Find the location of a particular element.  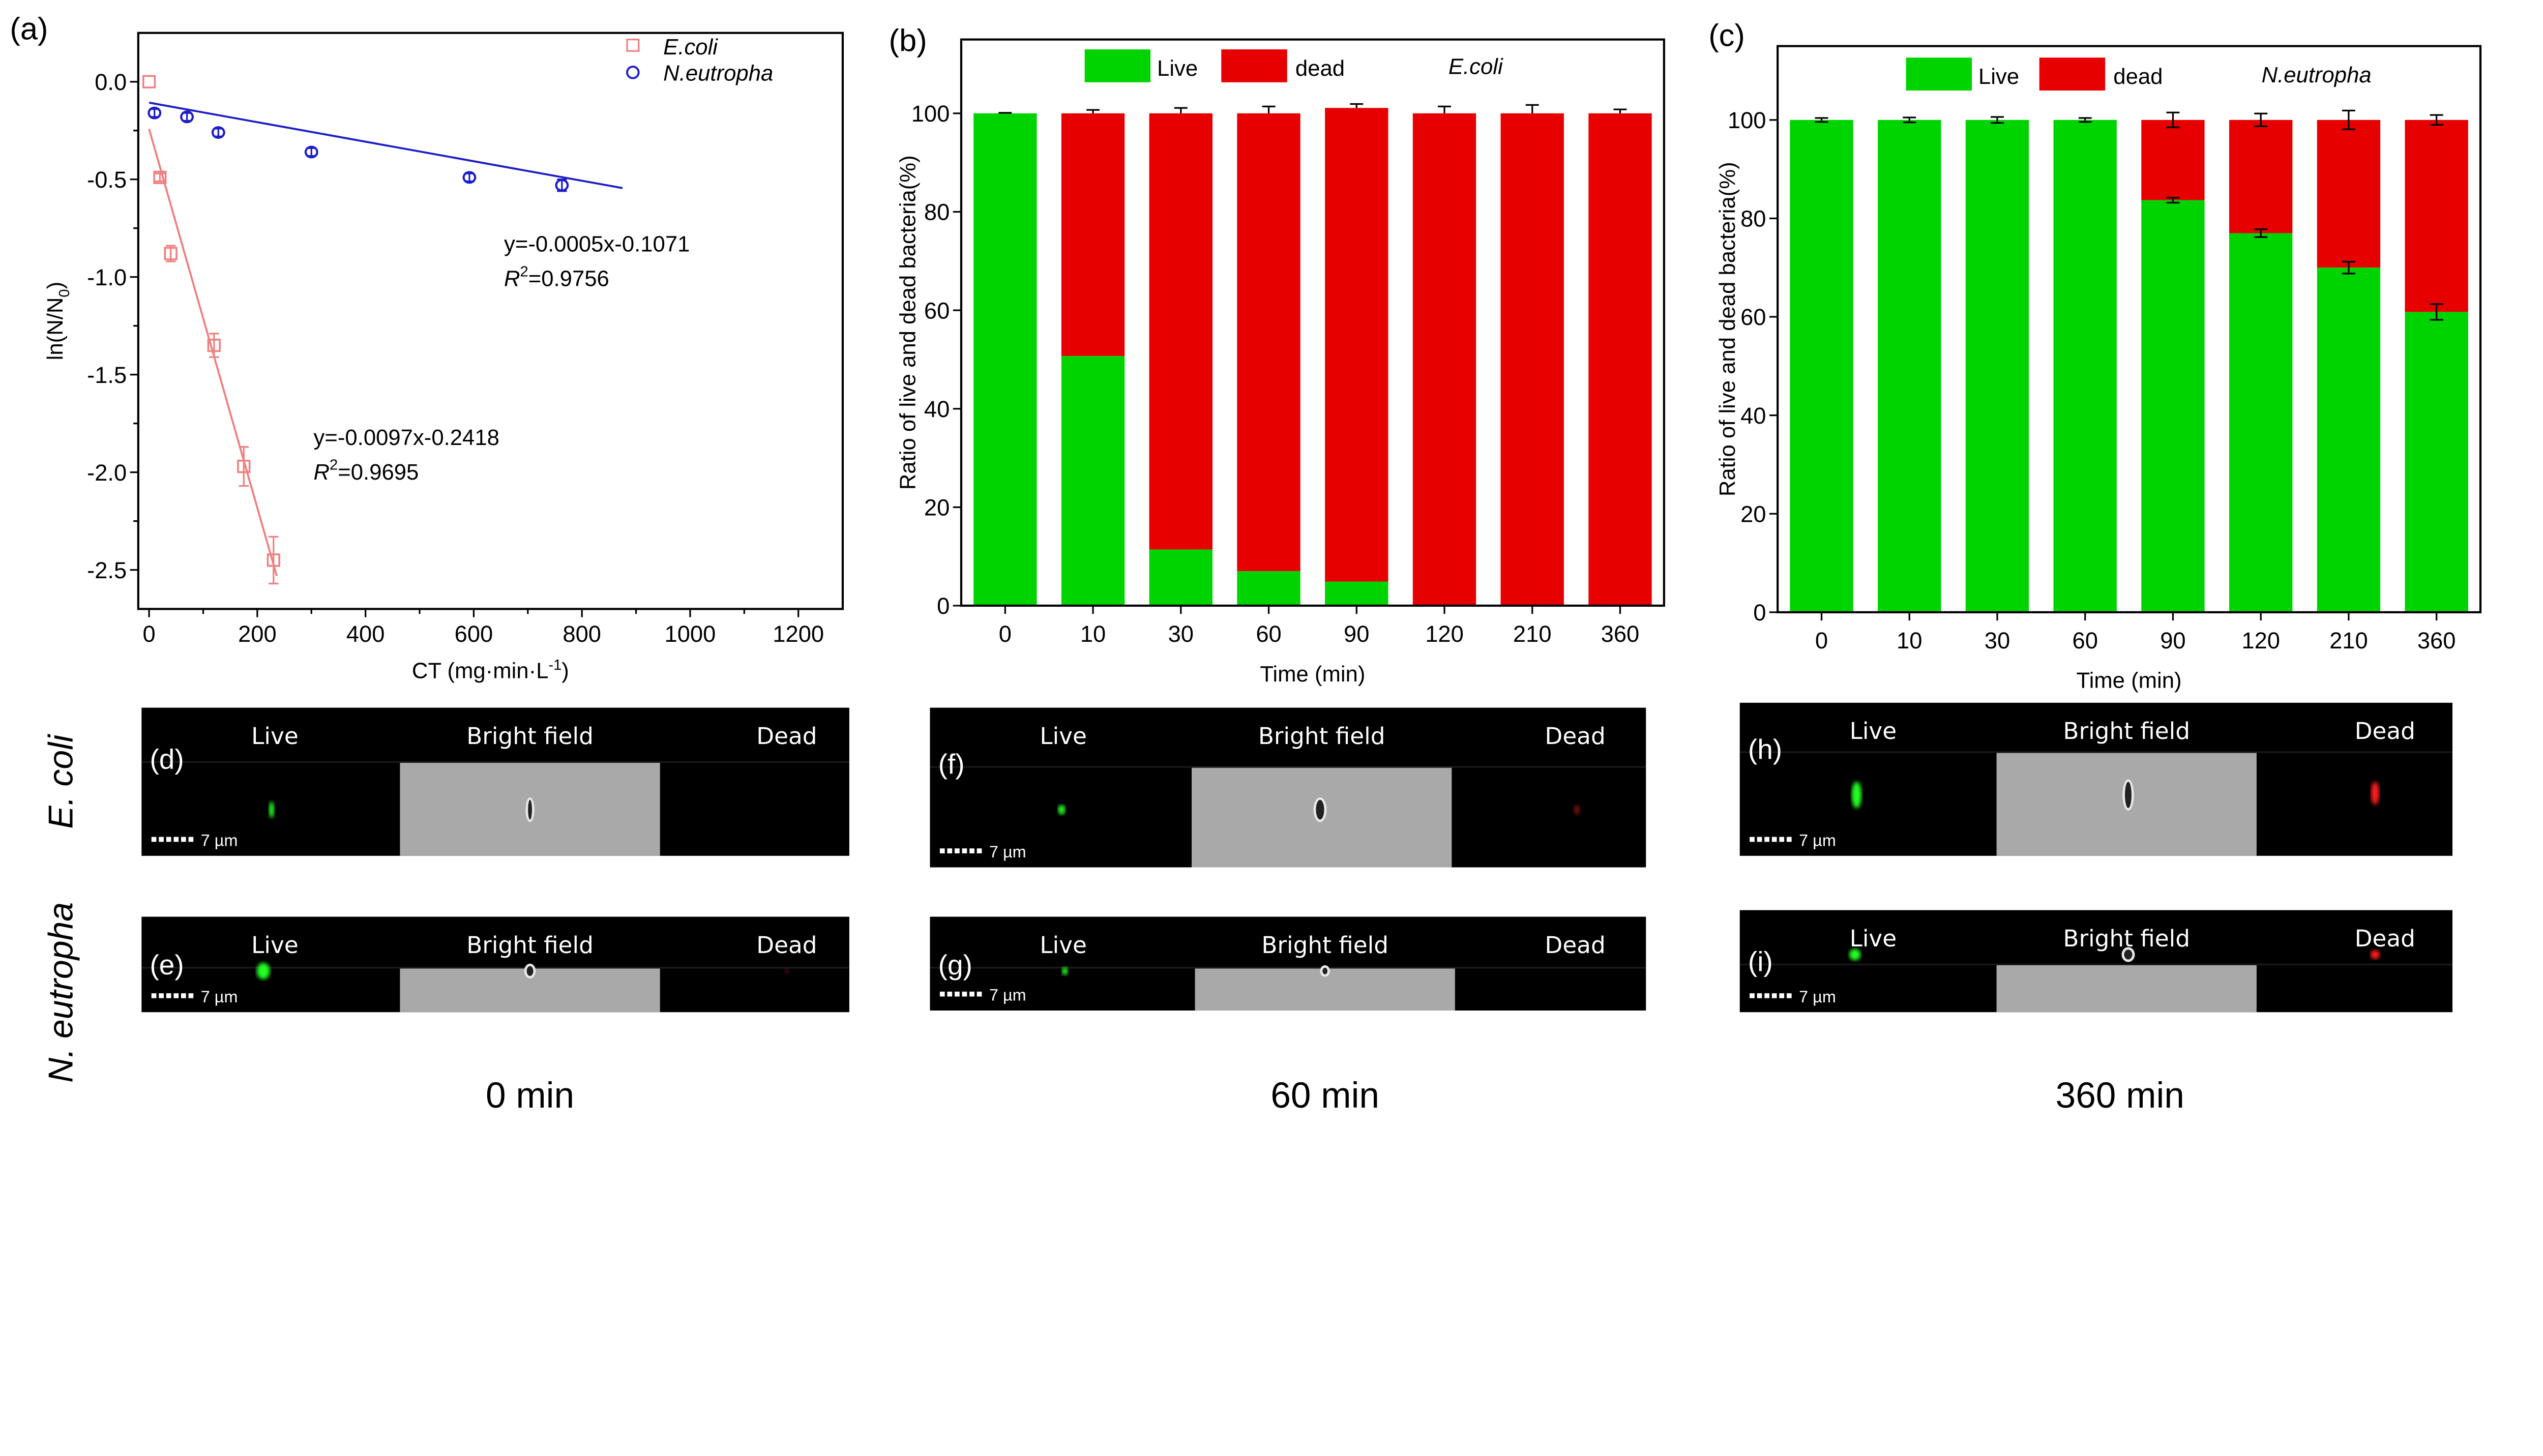

x-tick-label: 1200 is located at coordinates (799, 634).